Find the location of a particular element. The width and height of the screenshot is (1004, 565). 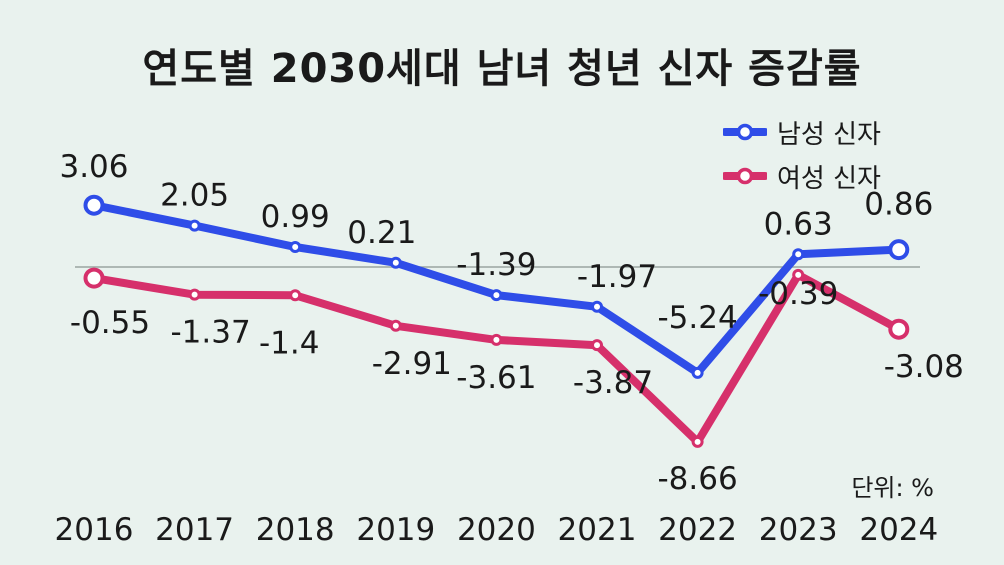

legend-item-female: 여성 신자 is located at coordinates (802, 176).